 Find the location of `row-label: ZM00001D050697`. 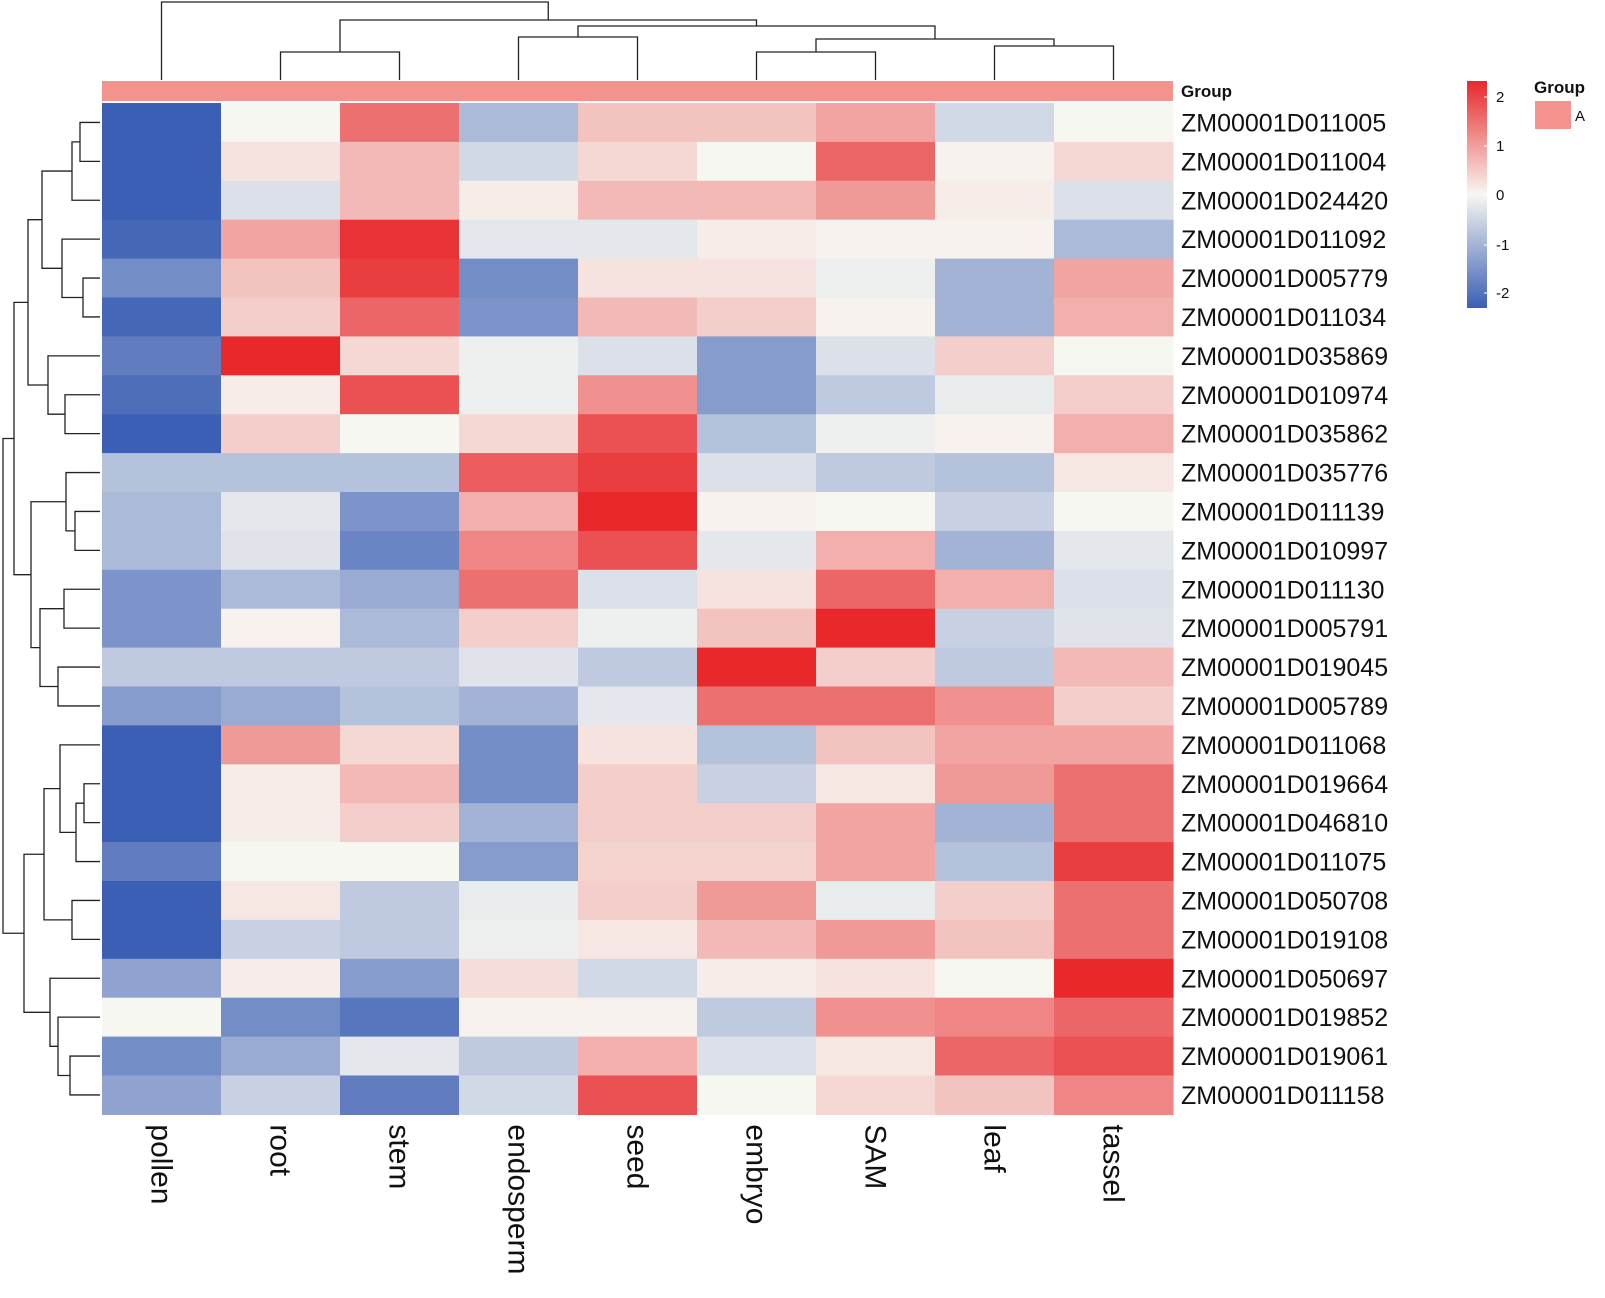

row-label: ZM00001D050697 is located at coordinates (1284, 979).